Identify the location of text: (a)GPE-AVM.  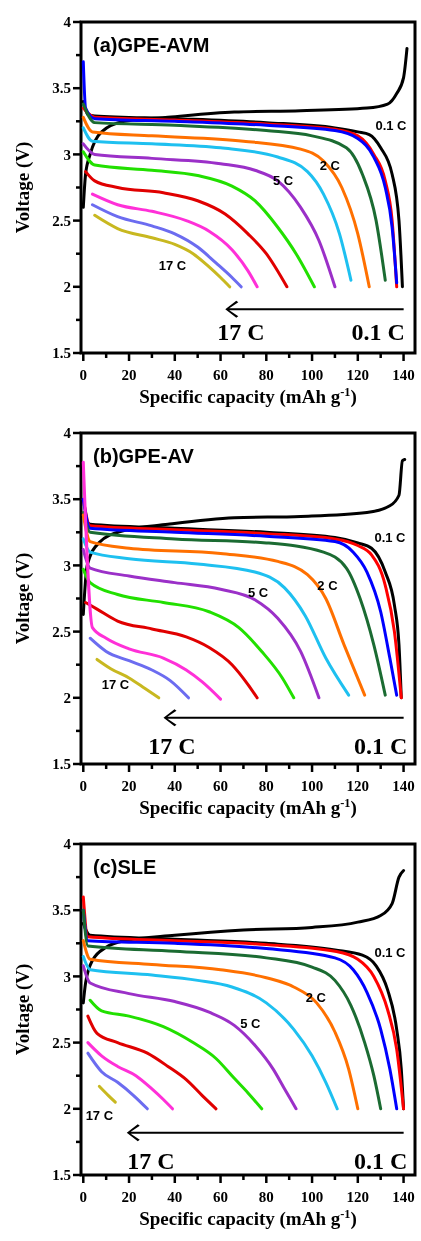
(151, 45).